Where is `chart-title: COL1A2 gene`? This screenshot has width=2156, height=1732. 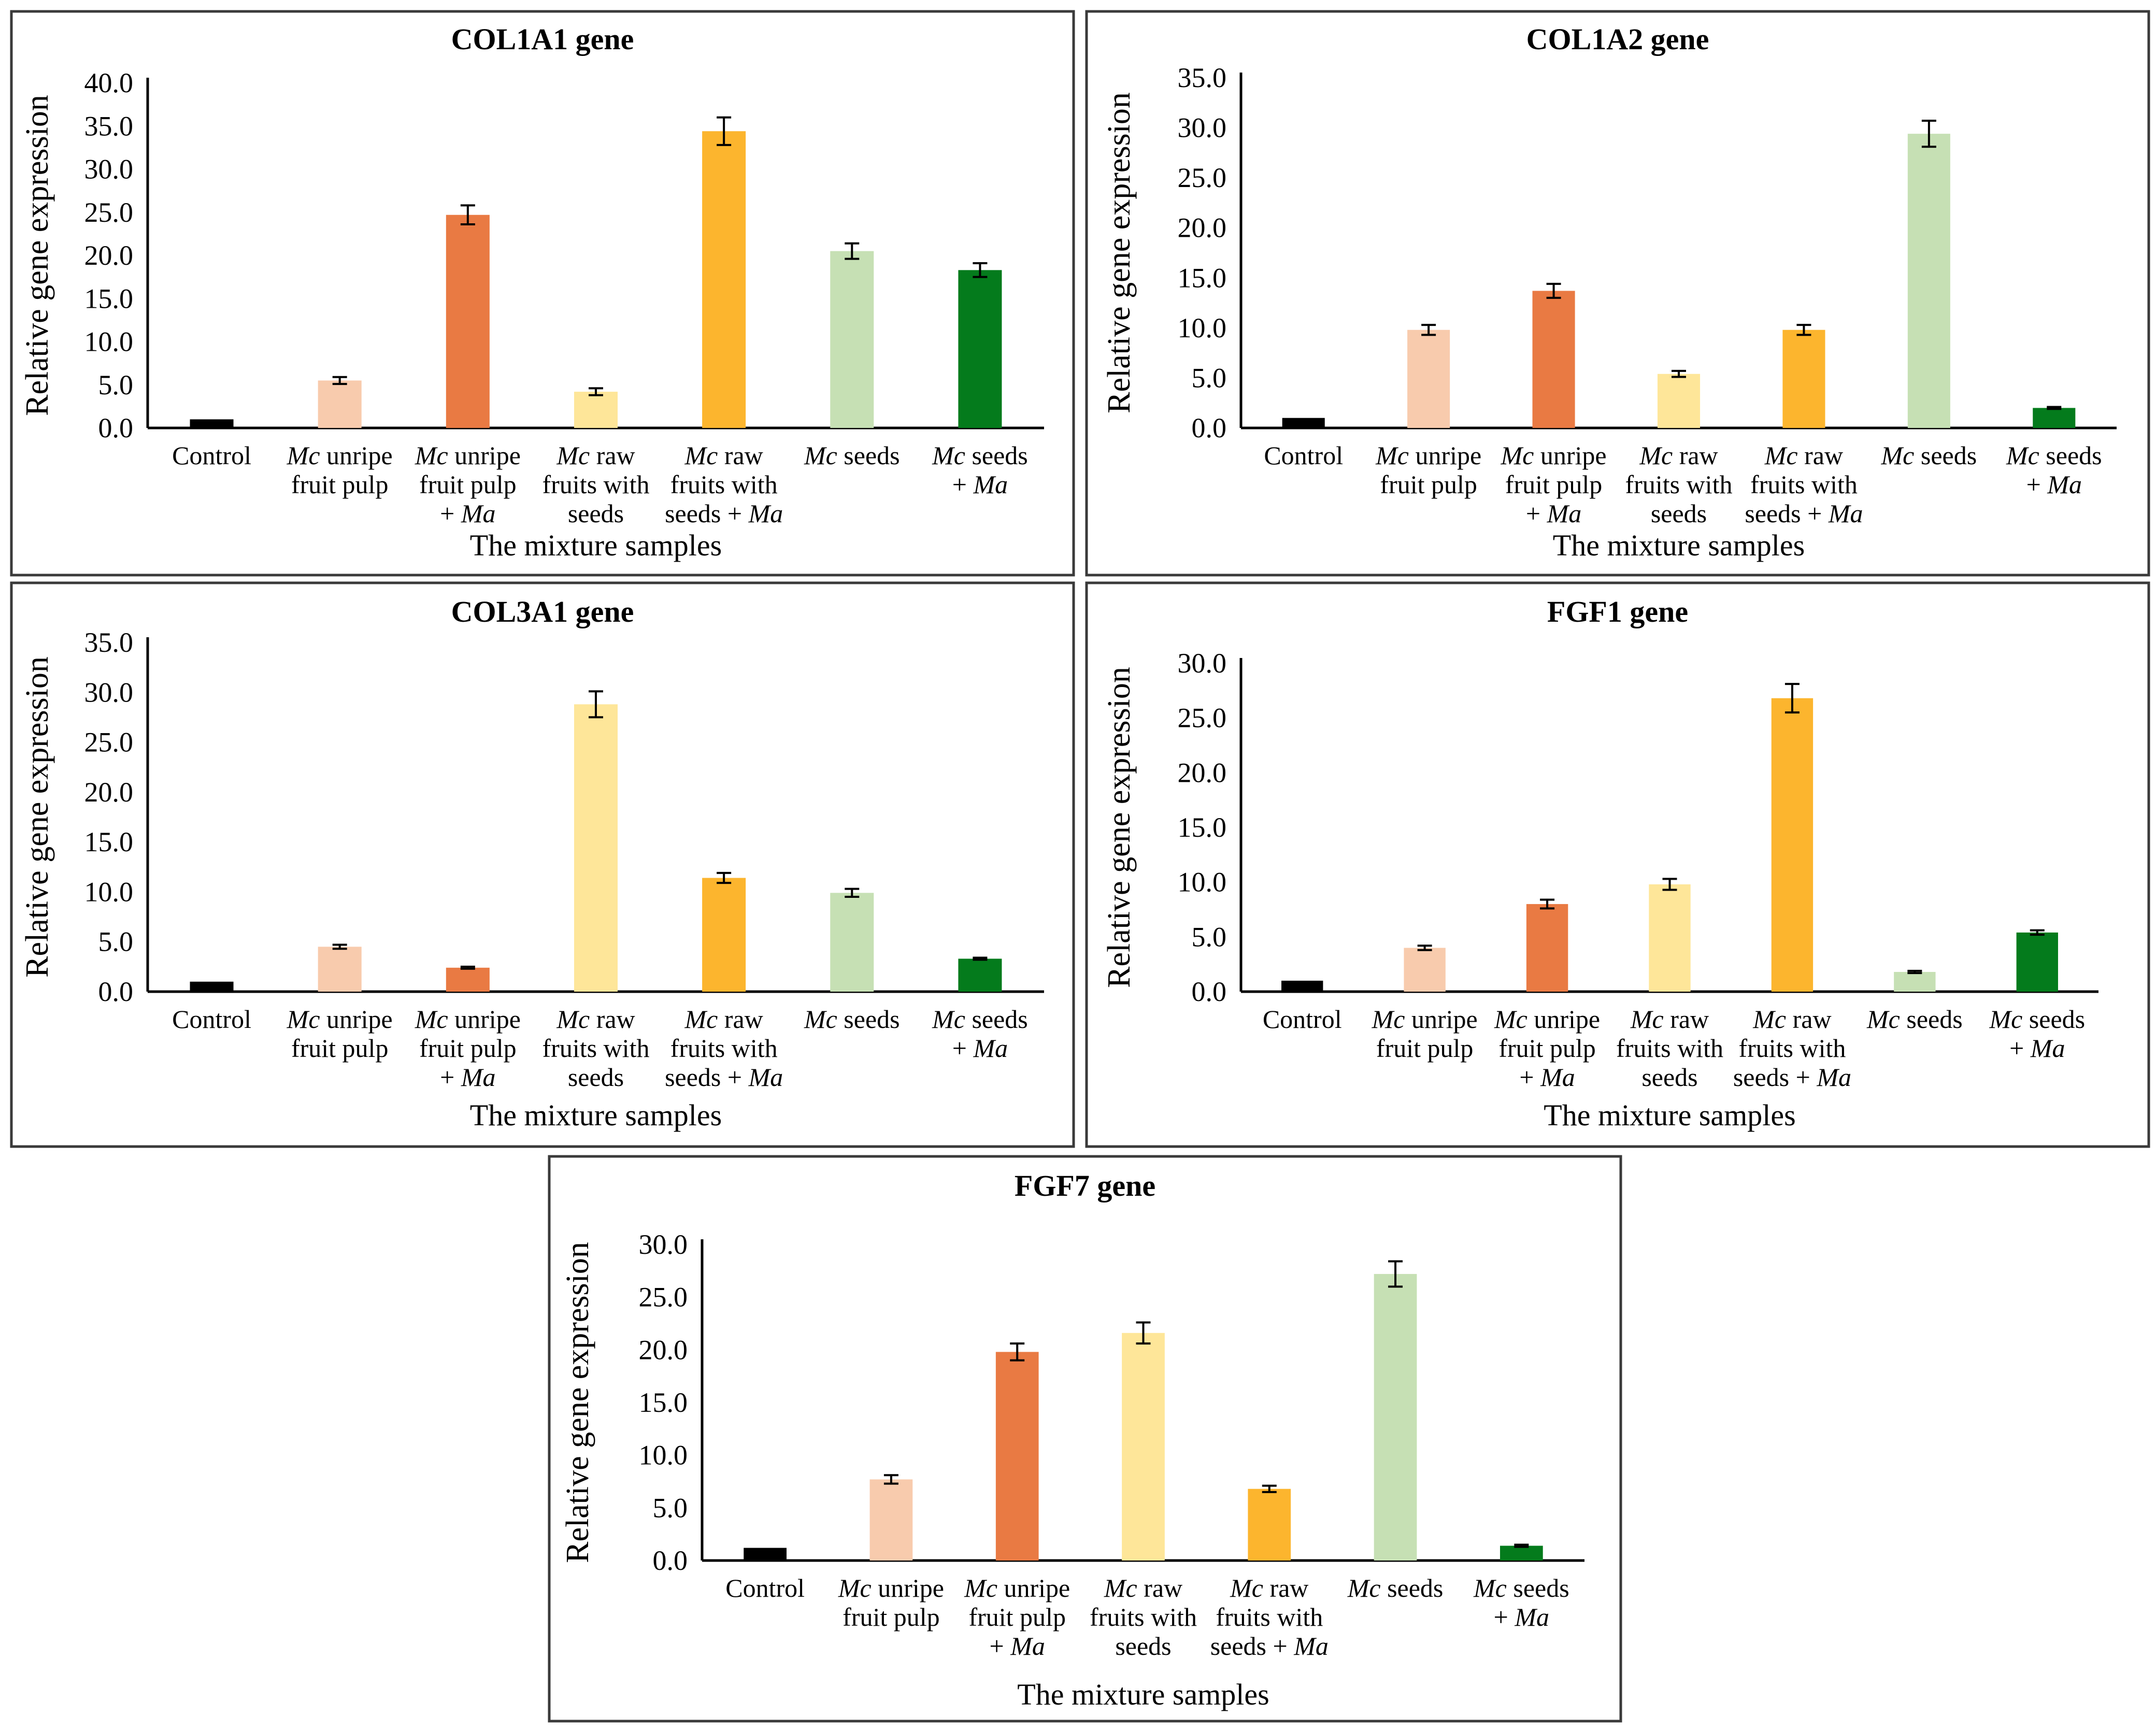
chart-title: COL1A2 gene is located at coordinates (1617, 39).